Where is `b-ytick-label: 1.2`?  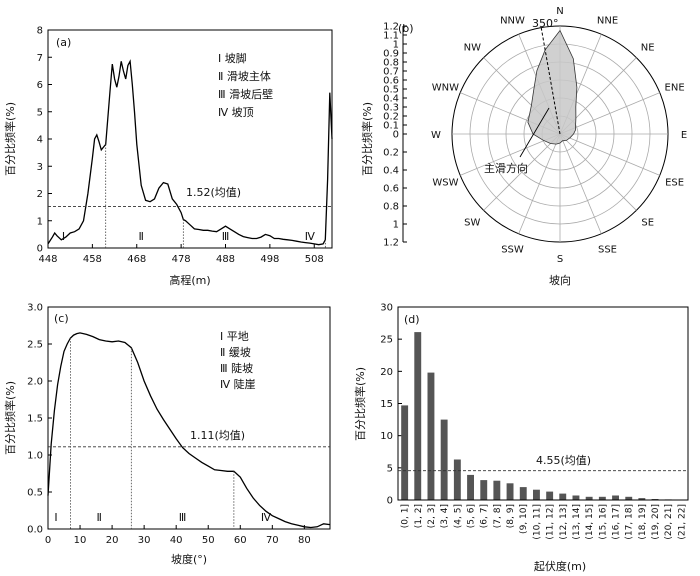 b-ytick-label: 1.2 is located at coordinates (391, 243).